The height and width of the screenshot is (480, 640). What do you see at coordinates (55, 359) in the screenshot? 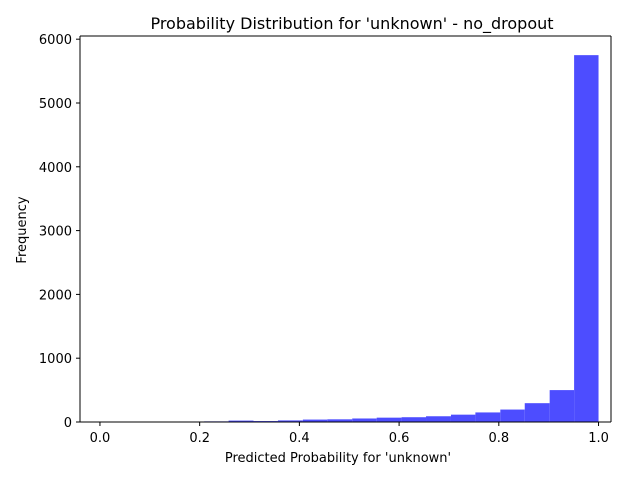
I see `y-tick-label: 1000` at bounding box center [55, 359].